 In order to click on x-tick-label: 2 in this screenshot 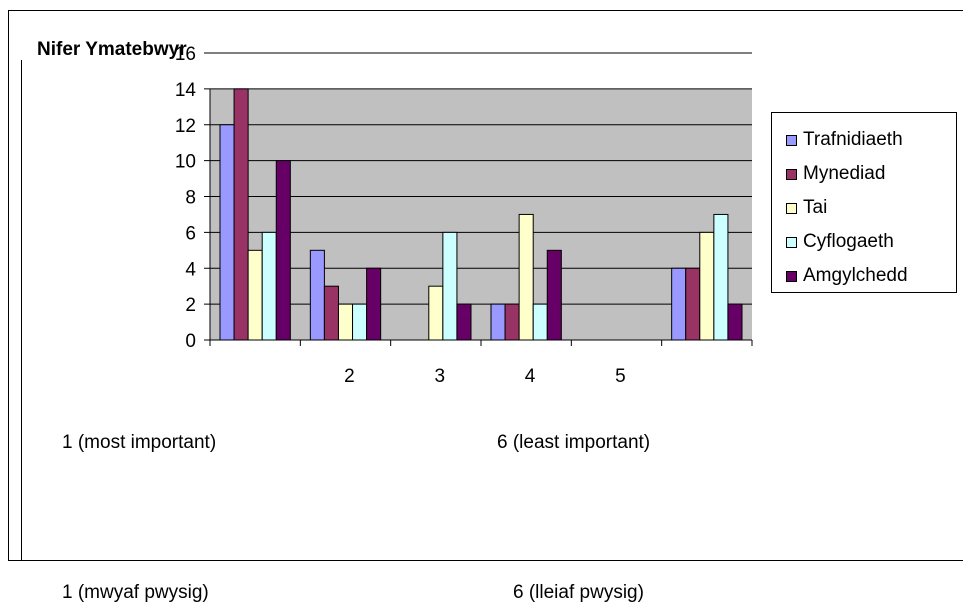, I will do `click(349, 376)`.